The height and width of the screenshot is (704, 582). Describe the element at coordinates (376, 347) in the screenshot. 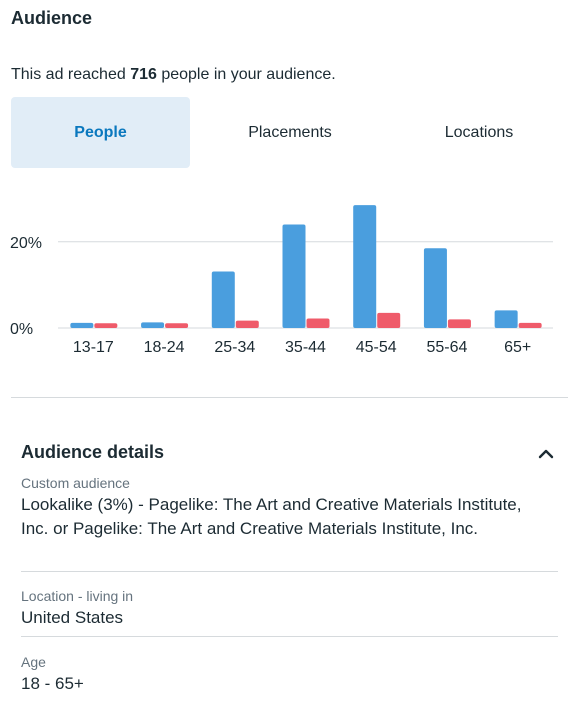

I see `x-tick-label: 45-54` at that location.